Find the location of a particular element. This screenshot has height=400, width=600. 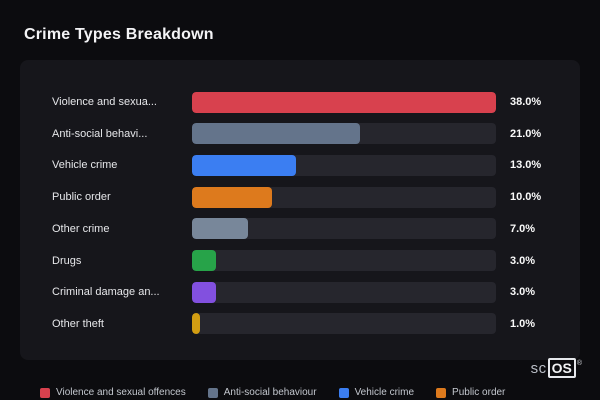

legend-label: Anti-social behaviour is located at coordinates (270, 392).